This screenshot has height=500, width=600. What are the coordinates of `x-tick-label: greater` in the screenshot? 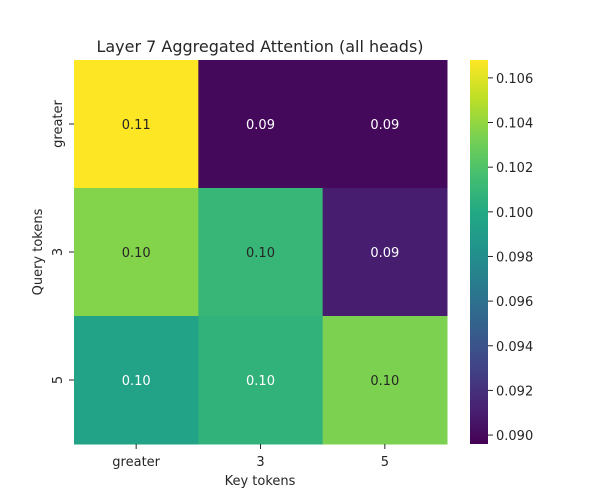 It's located at (136, 462).